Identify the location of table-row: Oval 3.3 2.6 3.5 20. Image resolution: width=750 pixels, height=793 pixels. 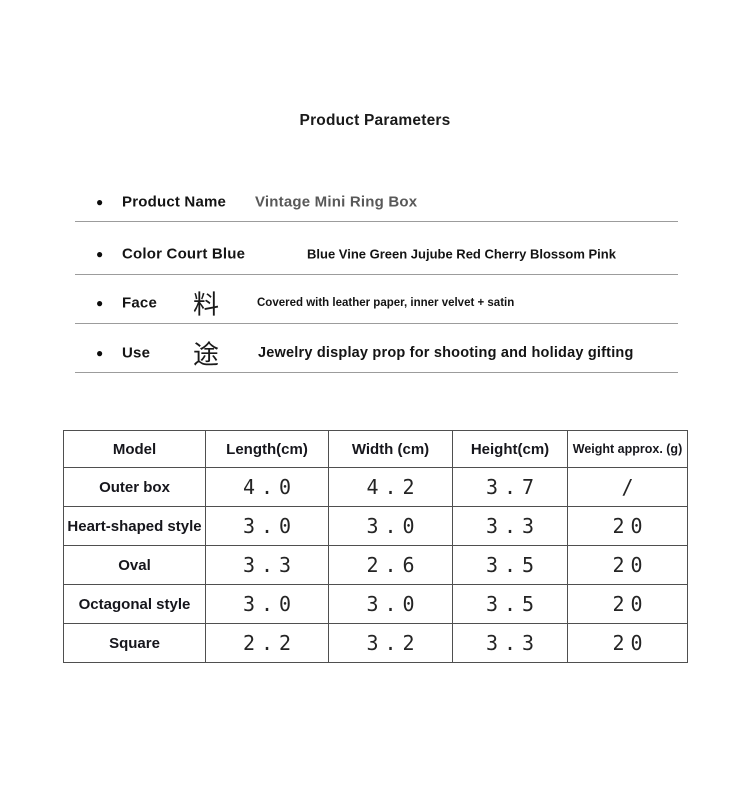
(375, 565).